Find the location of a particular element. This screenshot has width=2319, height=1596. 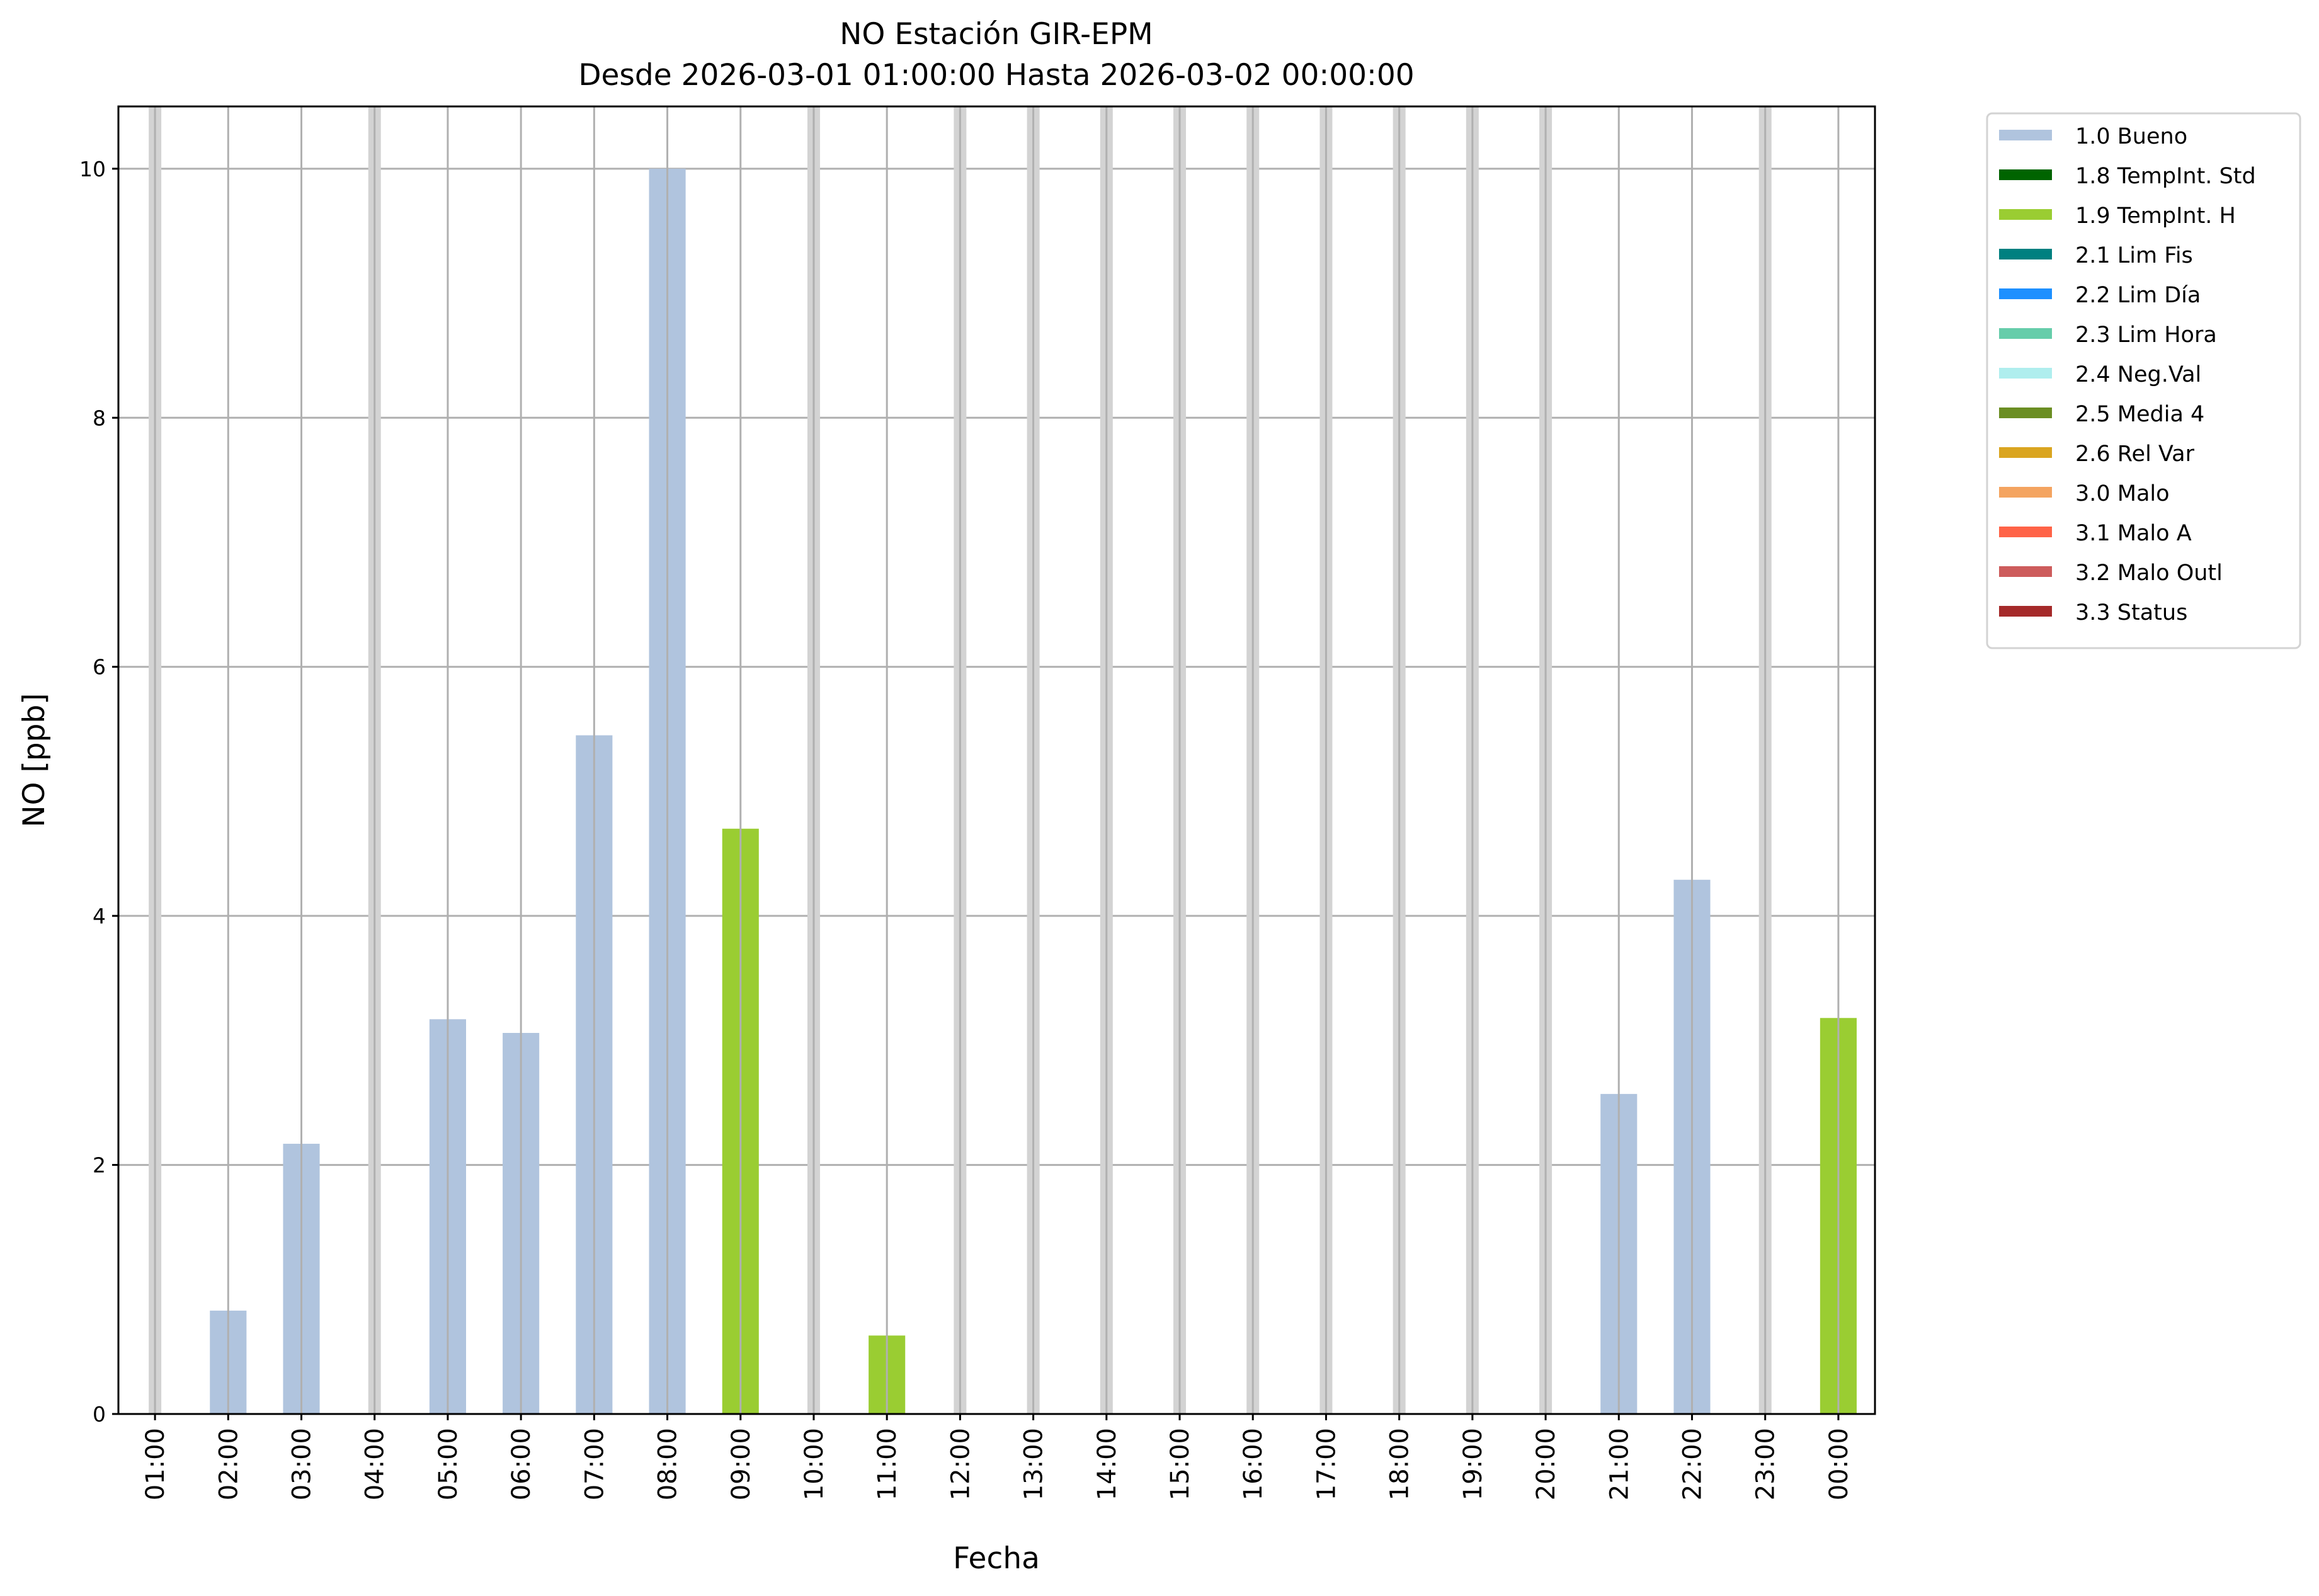

legend-box is located at coordinates (2143, 380).